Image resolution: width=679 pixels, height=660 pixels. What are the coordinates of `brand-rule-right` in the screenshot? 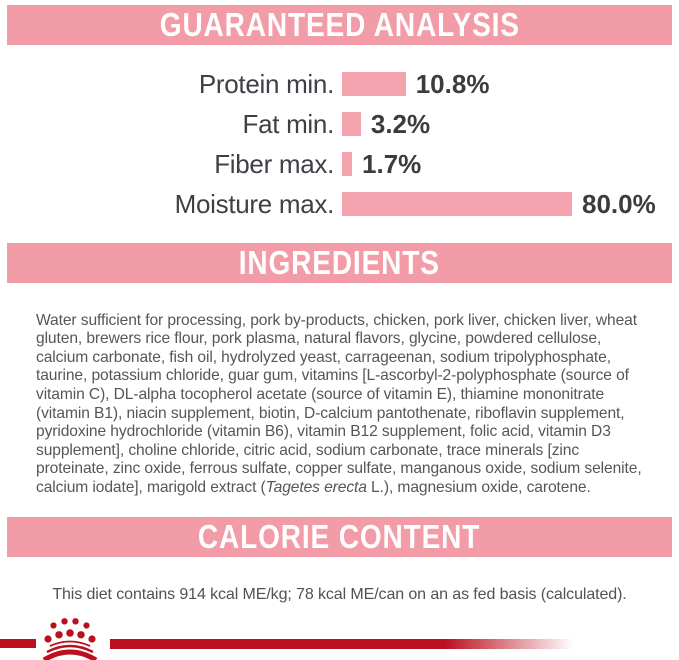 It's located at (342, 644).